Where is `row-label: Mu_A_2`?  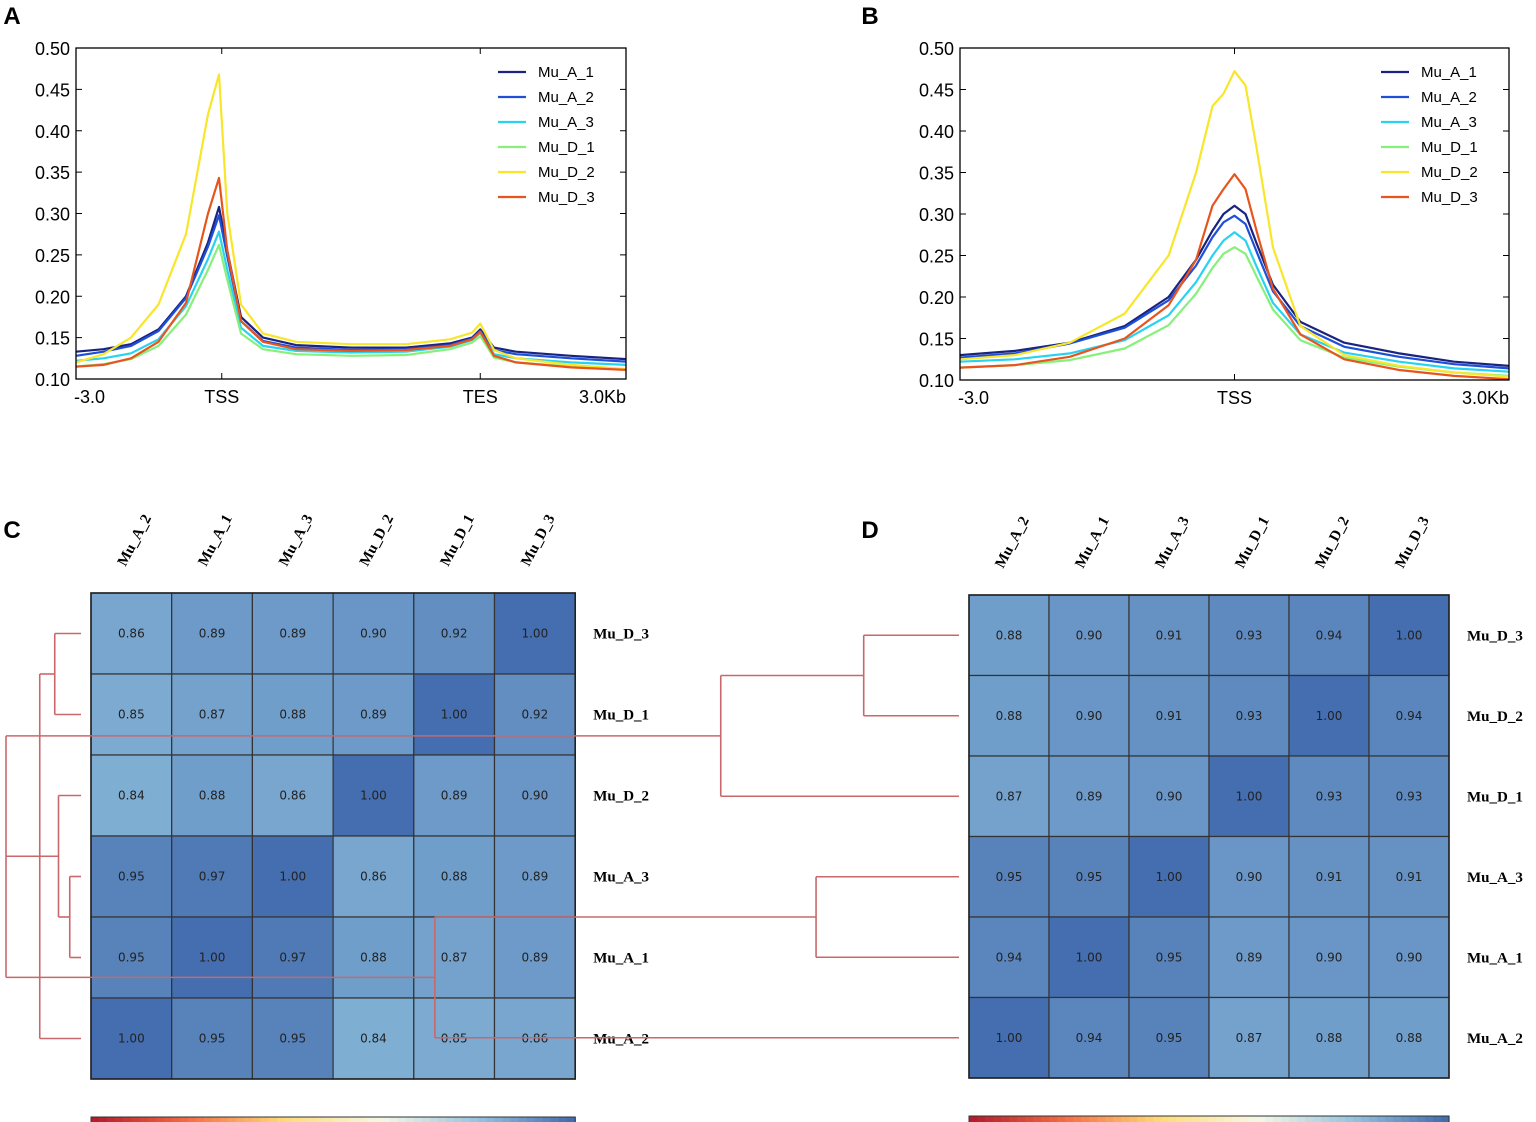
row-label: Mu_A_2 is located at coordinates (621, 1040).